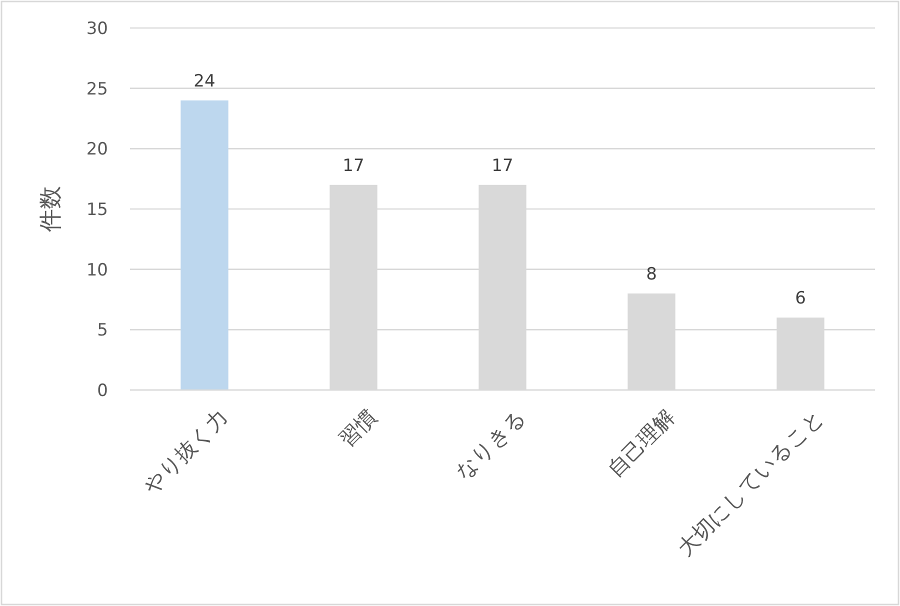 The height and width of the screenshot is (606, 900). Describe the element at coordinates (358, 428) in the screenshot. I see `x-tick-label: 習慣` at that location.